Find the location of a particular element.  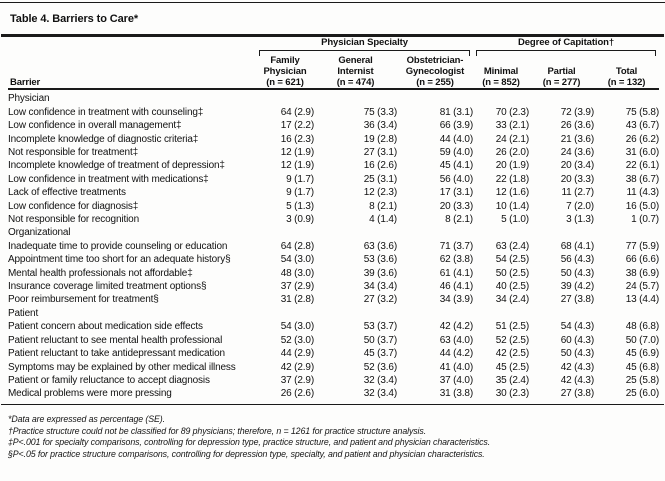

value-cell: 24 (5.7) is located at coordinates (642, 287).